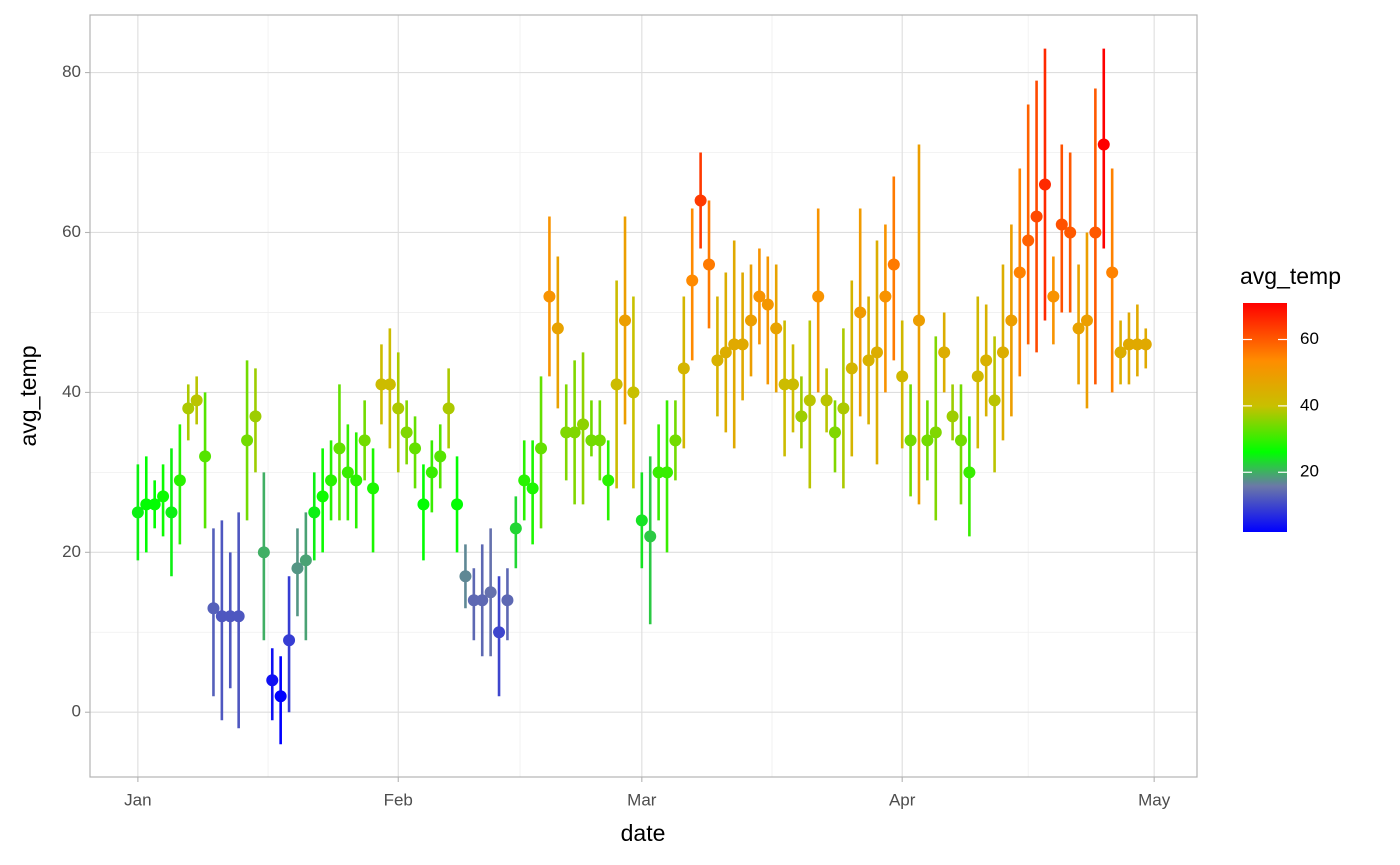 This screenshot has height=865, width=1400. Describe the element at coordinates (71, 551) in the screenshot. I see `y-tick-label: 20` at that location.